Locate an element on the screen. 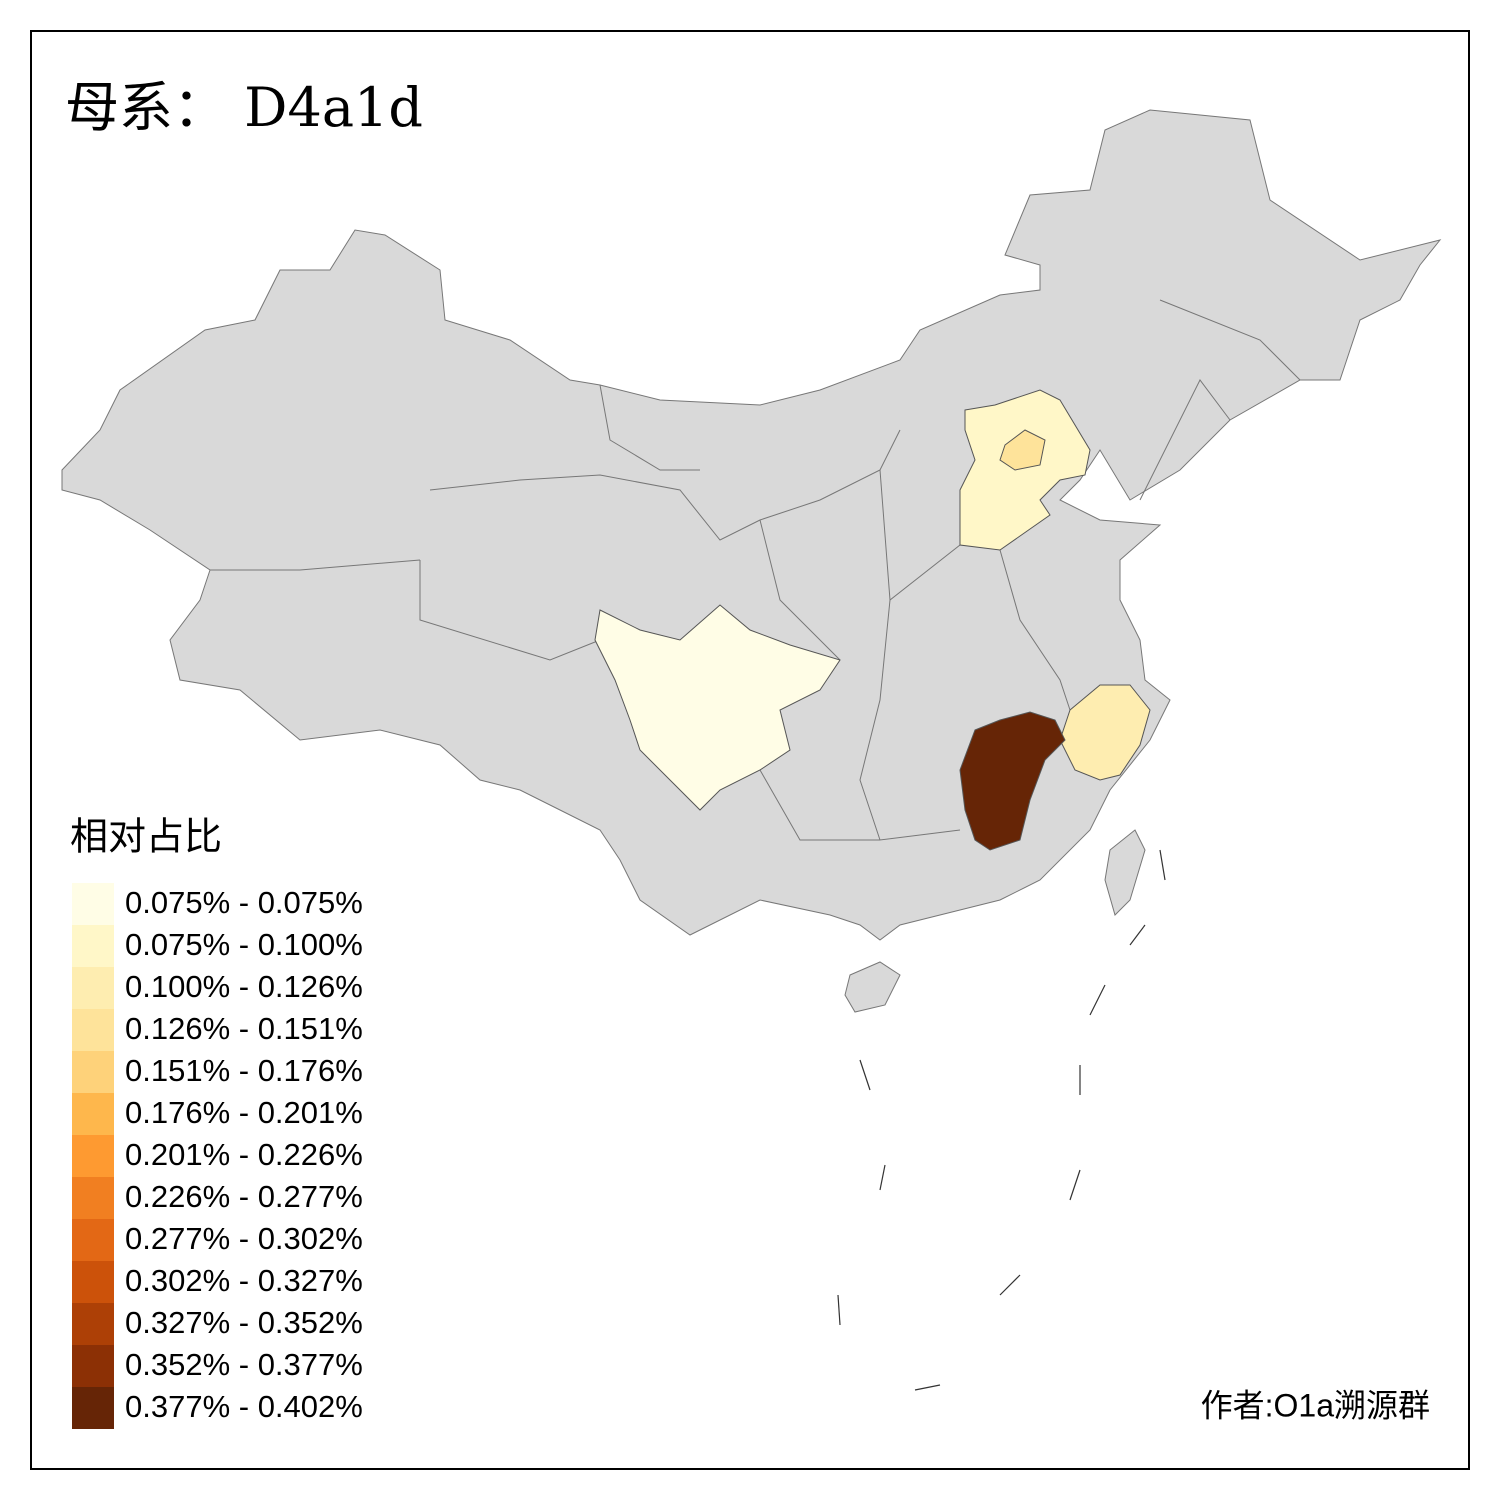  region-hebei is located at coordinates (1025, 470).